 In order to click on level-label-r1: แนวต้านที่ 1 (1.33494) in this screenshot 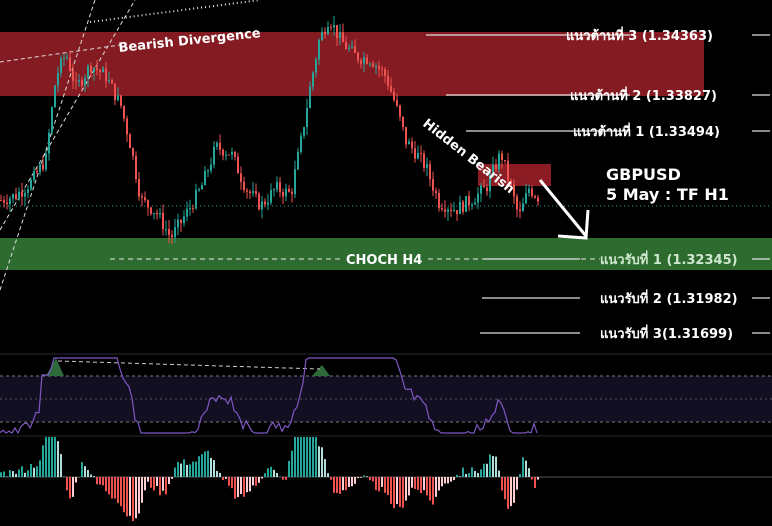, I will do `click(646, 131)`.